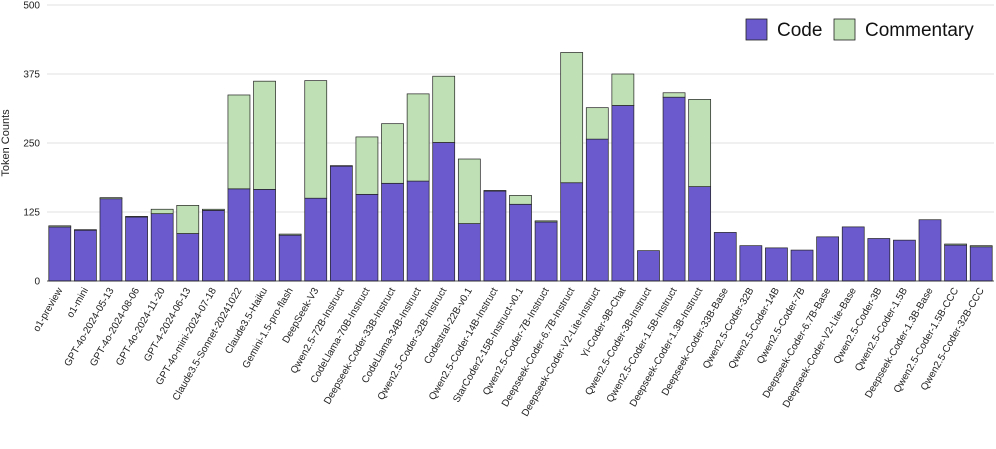 Image resolution: width=996 pixels, height=449 pixels. I want to click on y-axis-title: Token Counts, so click(6, 143).